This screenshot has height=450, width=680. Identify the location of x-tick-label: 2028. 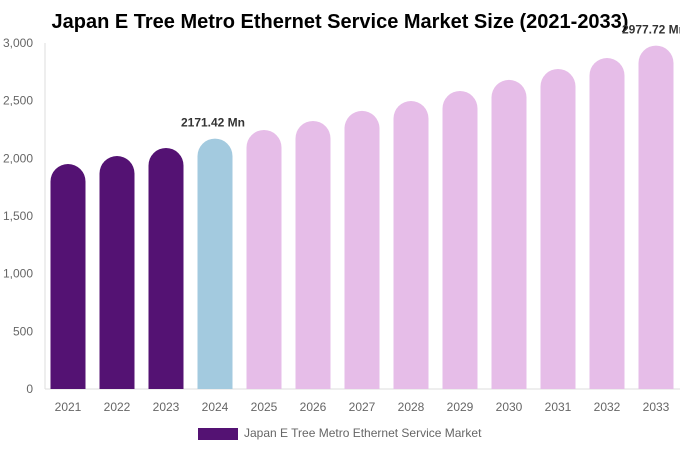
(411, 407).